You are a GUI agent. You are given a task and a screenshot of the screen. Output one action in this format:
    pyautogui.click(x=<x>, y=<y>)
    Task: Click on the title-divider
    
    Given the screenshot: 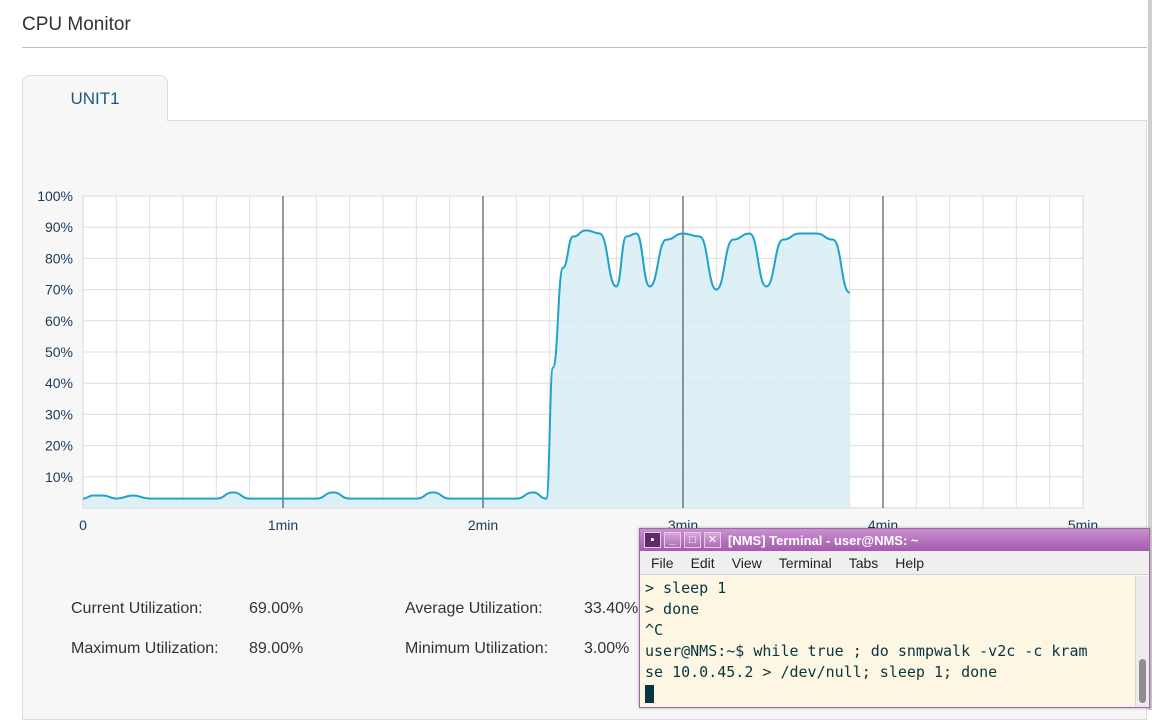 What is the action you would take?
    pyautogui.click(x=584, y=47)
    